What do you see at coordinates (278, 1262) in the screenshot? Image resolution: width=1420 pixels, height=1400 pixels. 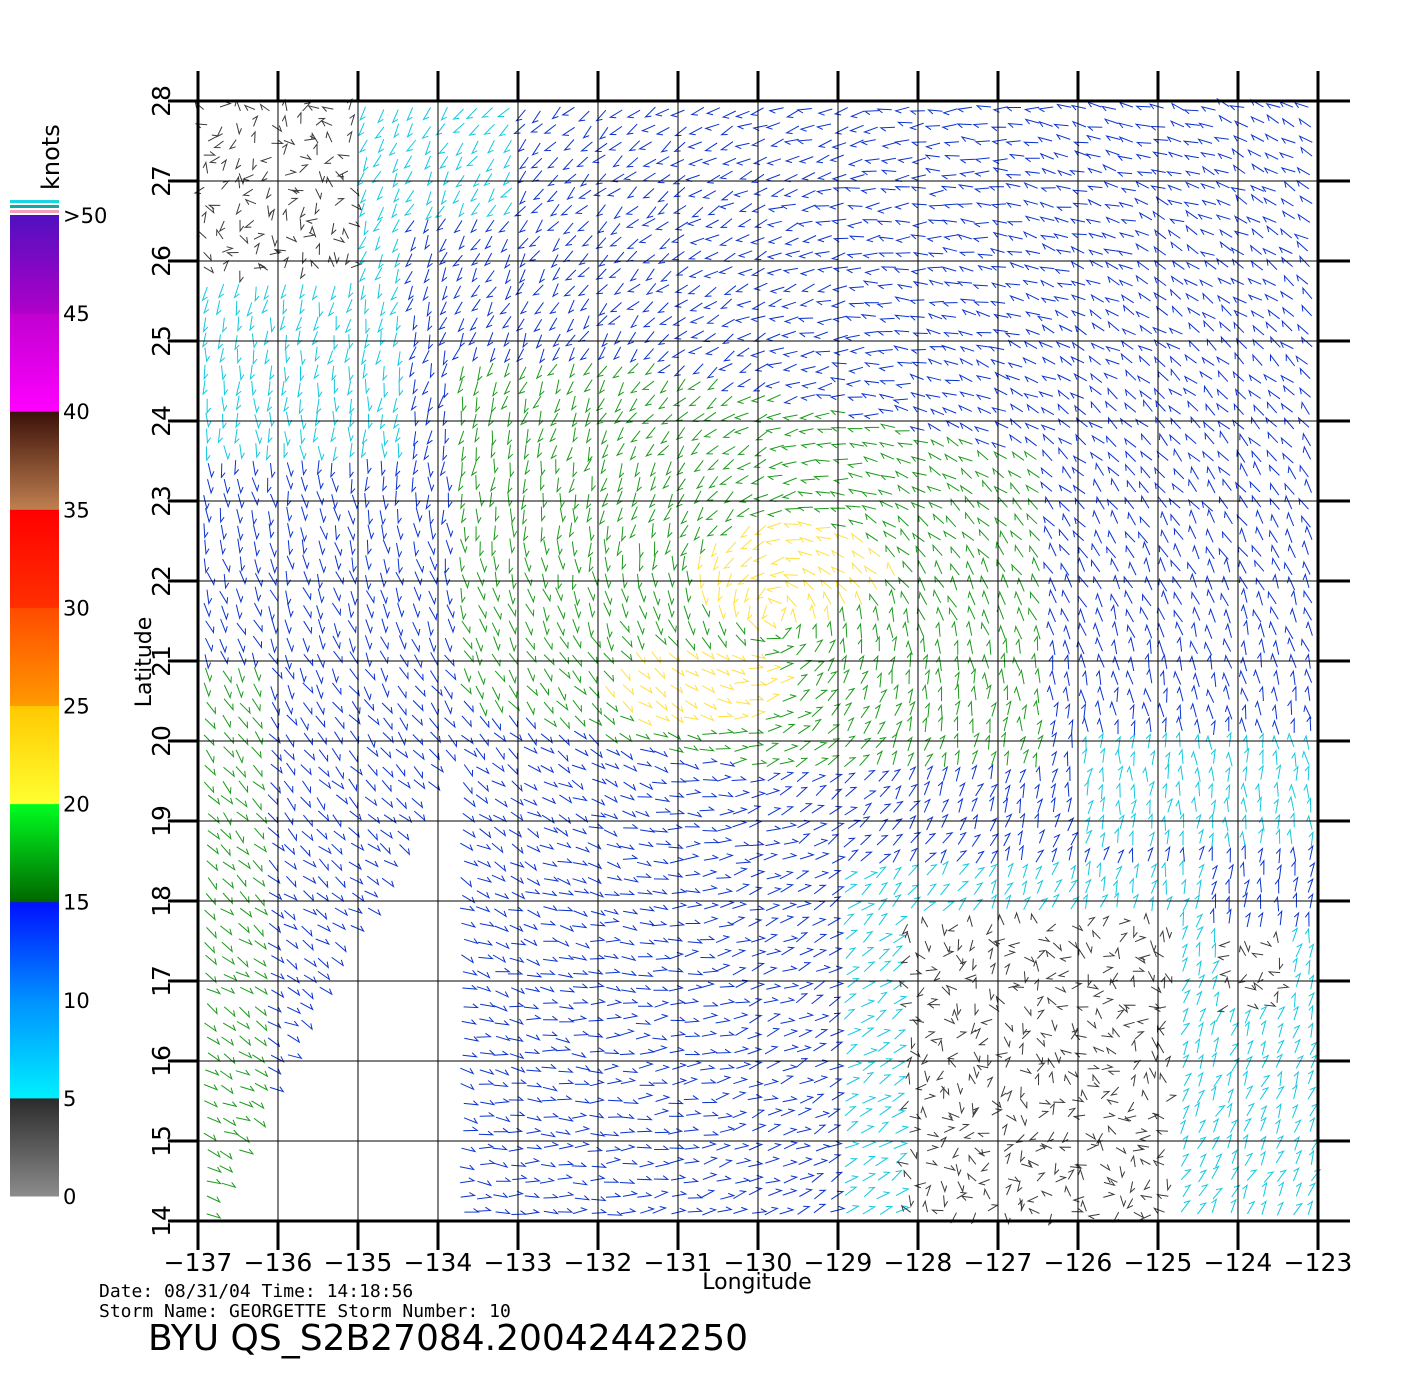 I see `lon-tick-label: −136` at bounding box center [278, 1262].